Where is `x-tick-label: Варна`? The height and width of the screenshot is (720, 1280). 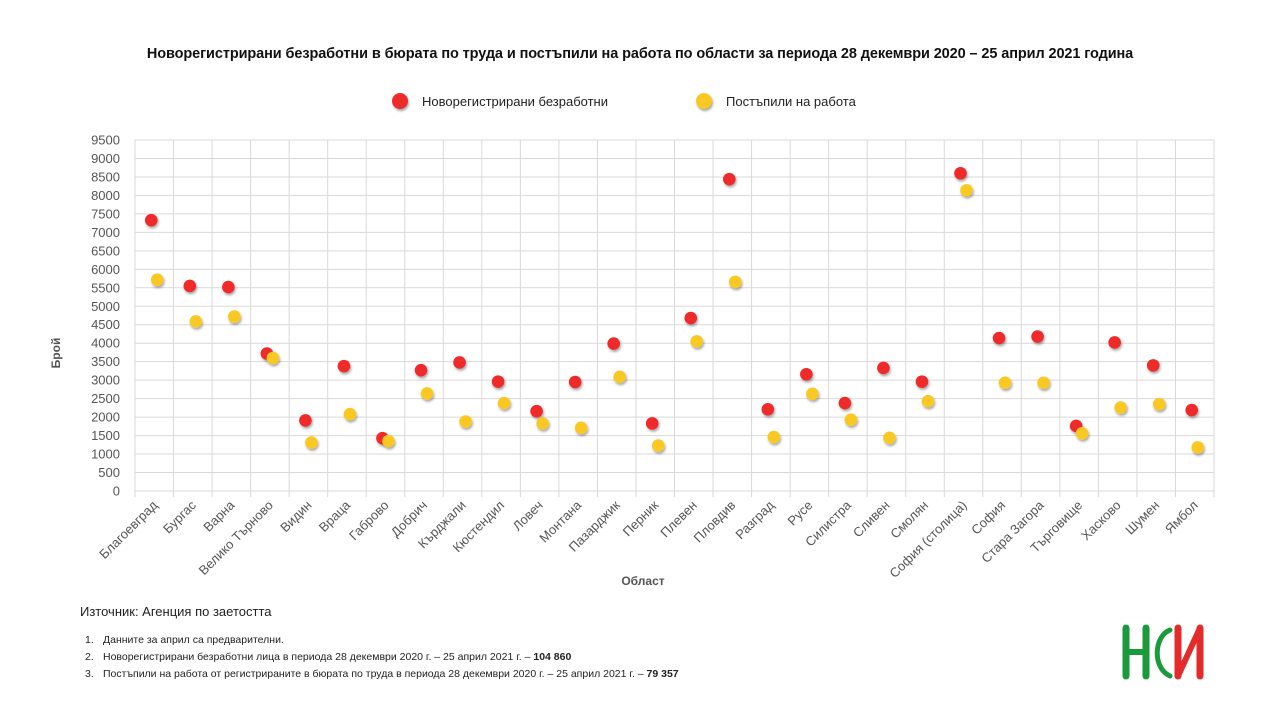
x-tick-label: Варна is located at coordinates (219, 516).